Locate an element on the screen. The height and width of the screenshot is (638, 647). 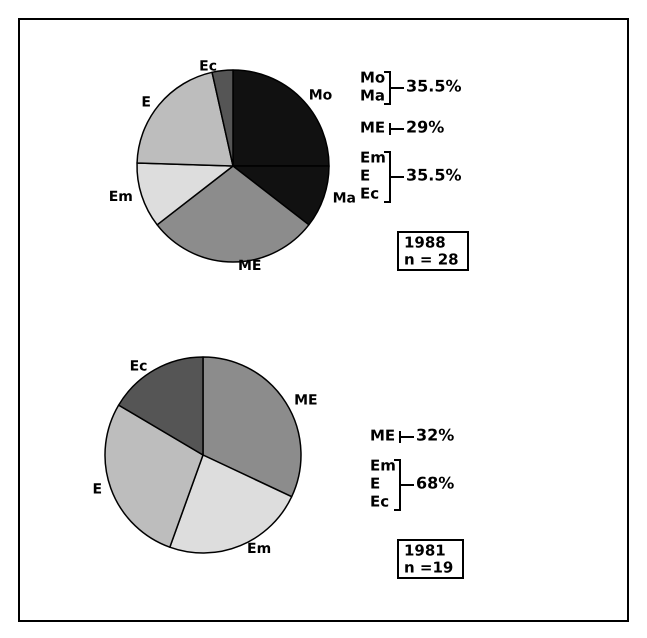
text: n = 28 is located at coordinates (431, 259).